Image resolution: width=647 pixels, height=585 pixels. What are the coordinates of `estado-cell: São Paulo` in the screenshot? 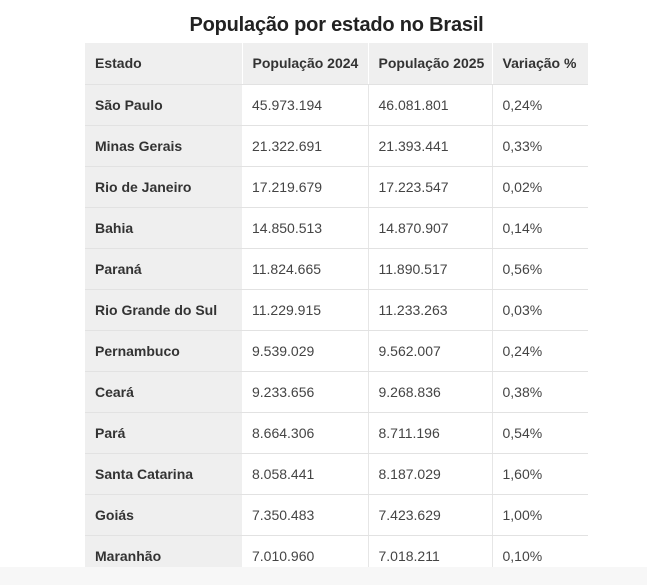 It's located at (163, 105).